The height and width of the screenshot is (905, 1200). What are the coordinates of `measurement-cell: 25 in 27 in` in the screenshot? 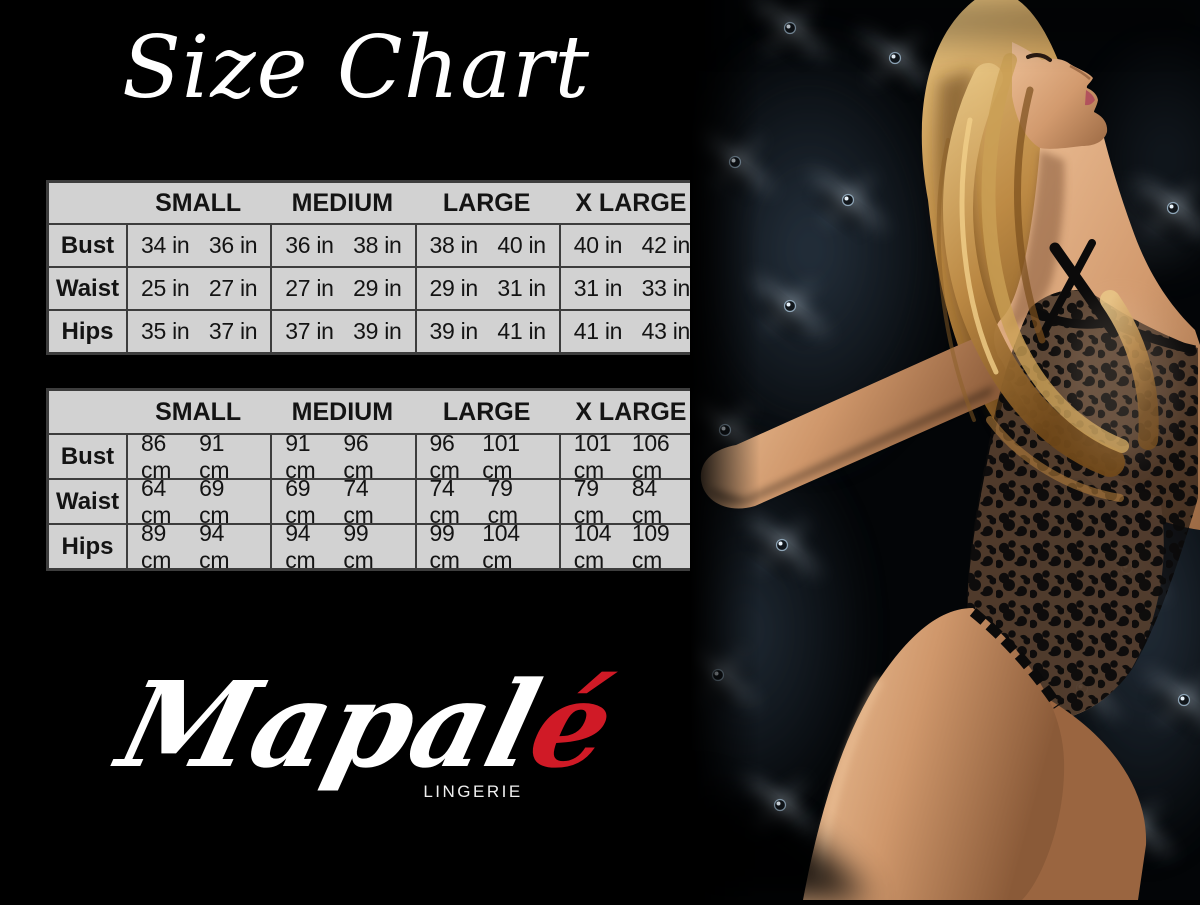 It's located at (198, 288).